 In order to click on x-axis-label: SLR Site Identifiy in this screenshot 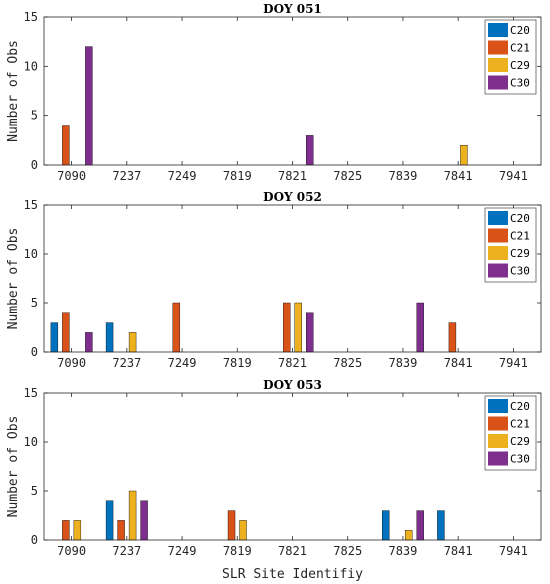, I will do `click(292, 574)`.